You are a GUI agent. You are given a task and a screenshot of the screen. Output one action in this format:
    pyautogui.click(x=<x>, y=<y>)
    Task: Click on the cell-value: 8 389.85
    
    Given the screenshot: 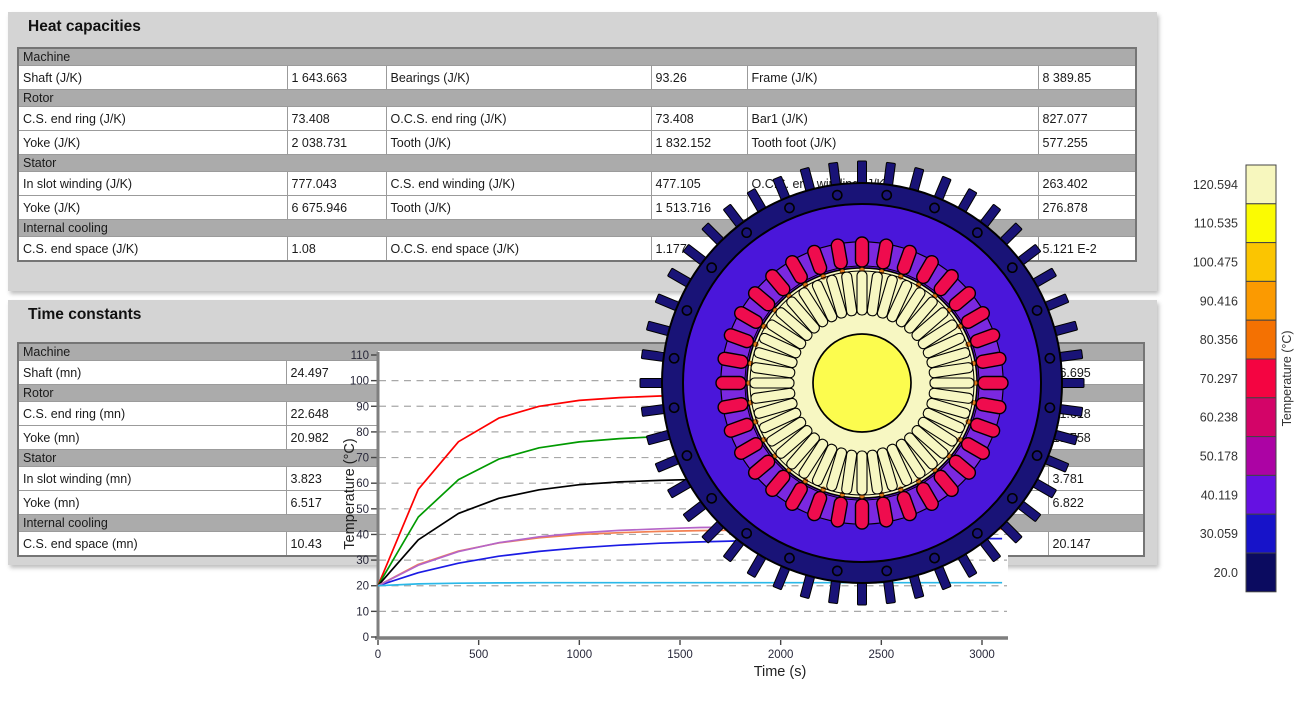 What is the action you would take?
    pyautogui.click(x=1087, y=77)
    